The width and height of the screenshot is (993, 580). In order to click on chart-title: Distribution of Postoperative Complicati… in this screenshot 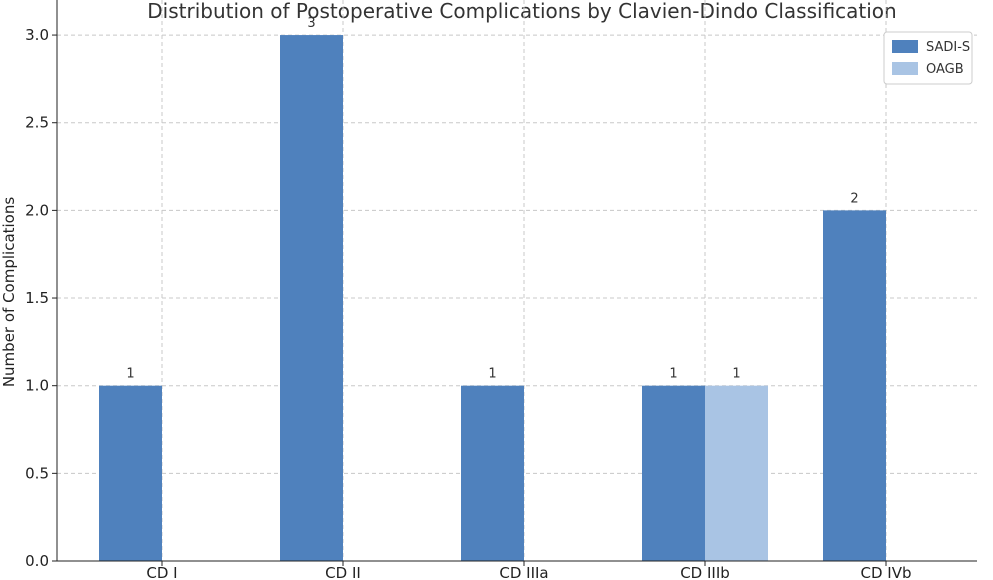, I will do `click(521, 11)`.